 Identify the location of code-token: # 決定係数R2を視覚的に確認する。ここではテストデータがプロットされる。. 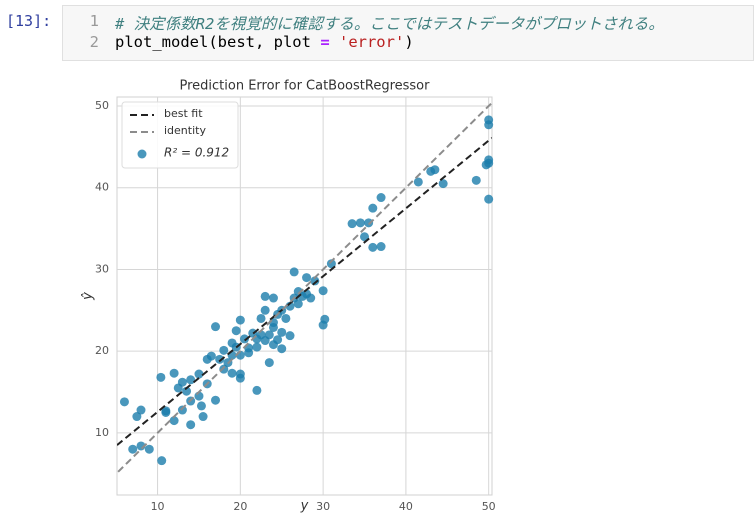
(389, 24).